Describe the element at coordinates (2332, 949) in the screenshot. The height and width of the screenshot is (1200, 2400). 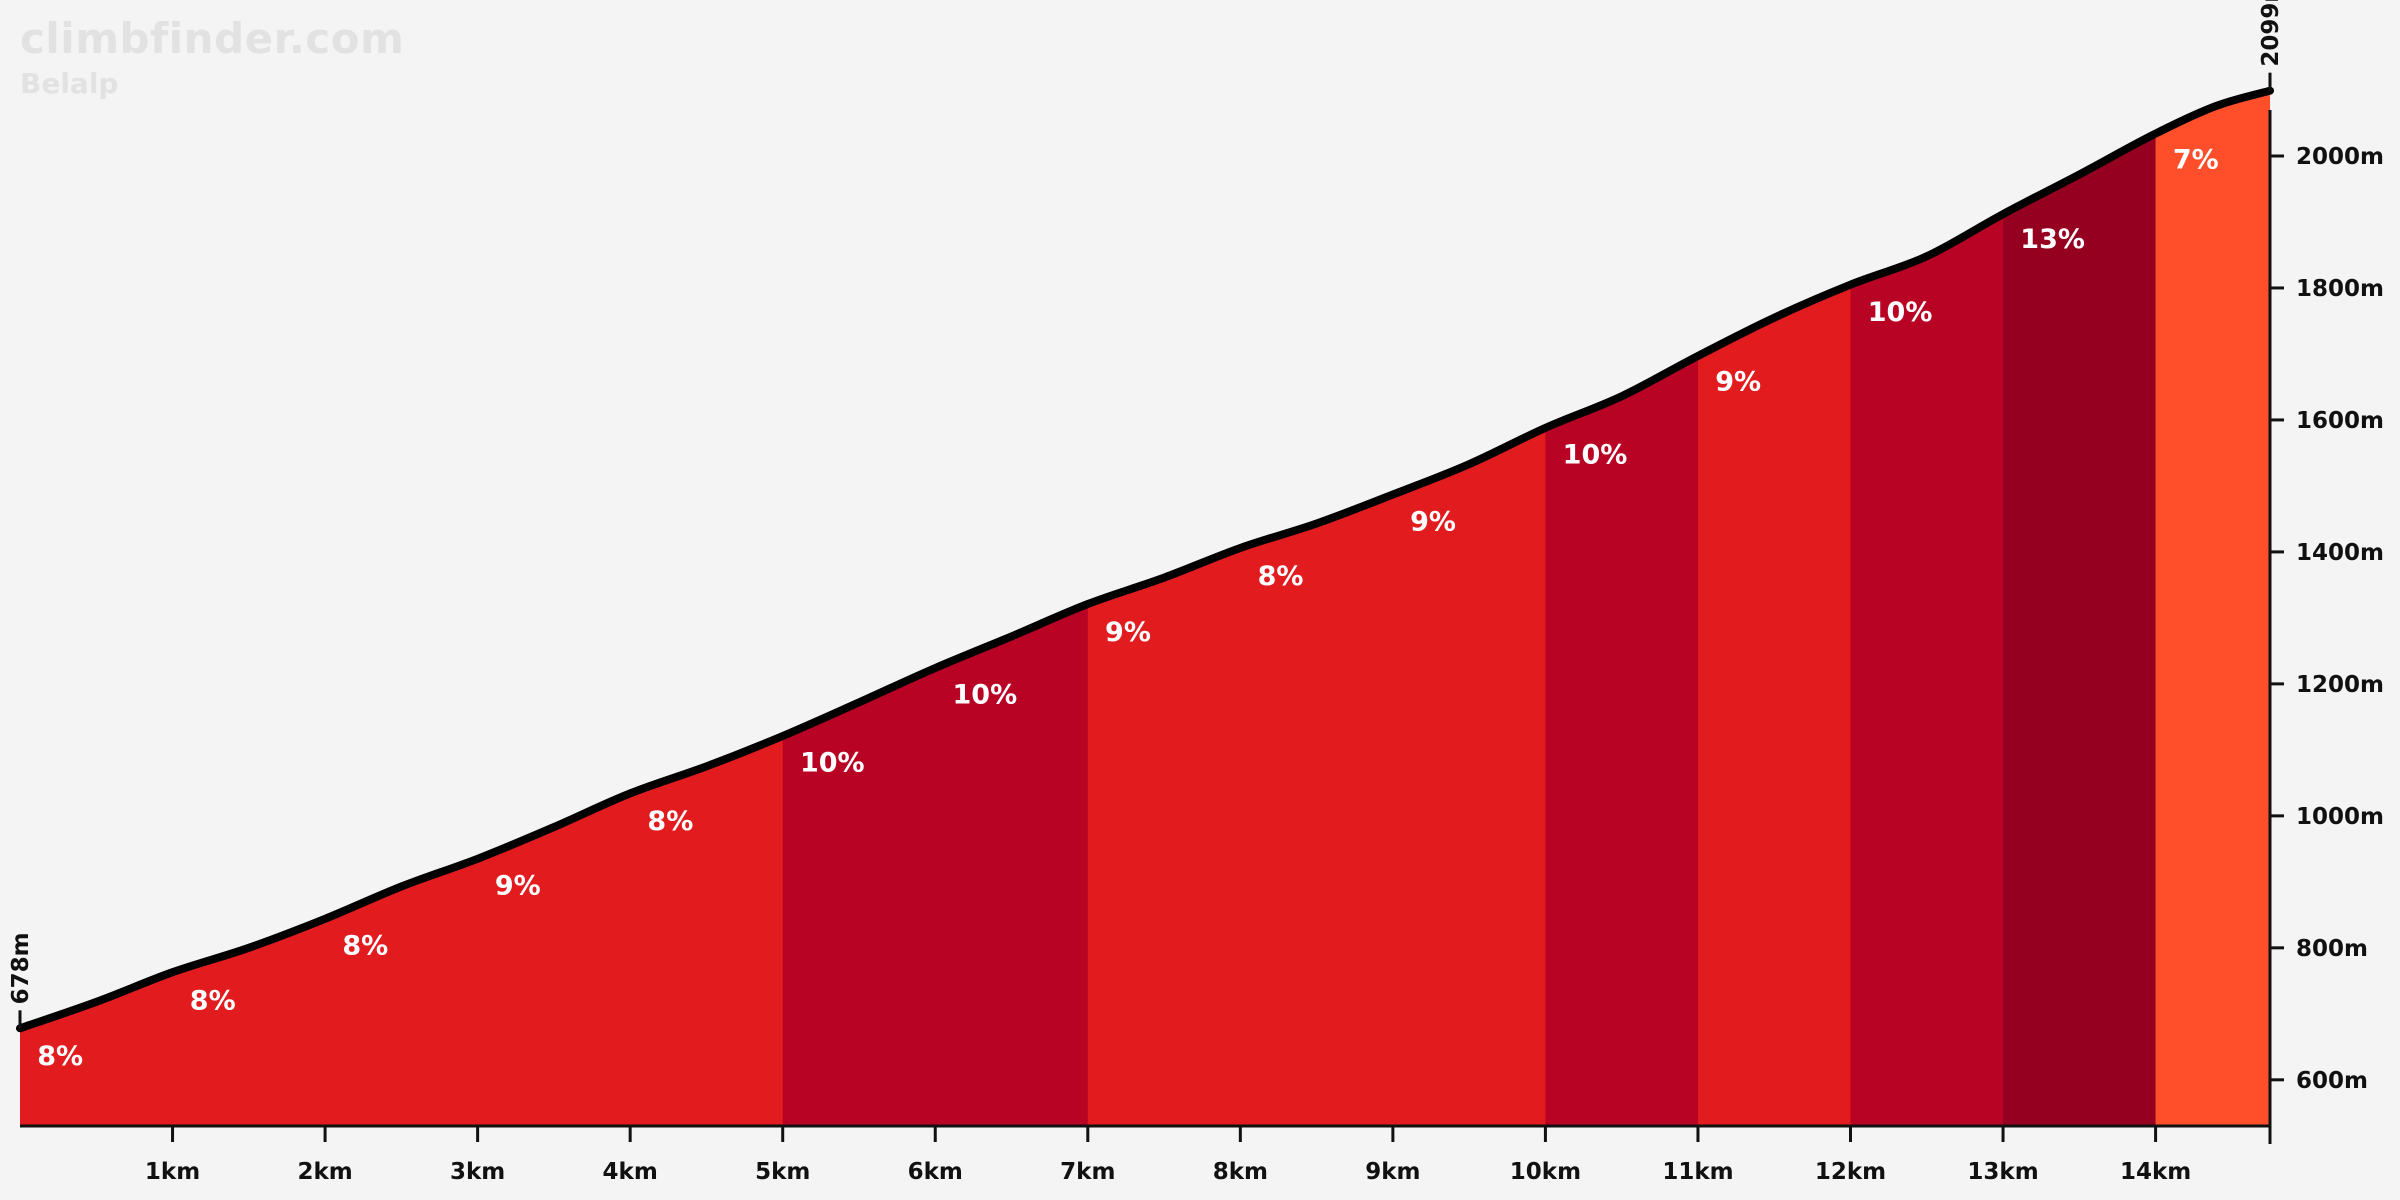
I see `y-tick-label-1: 800m` at that location.